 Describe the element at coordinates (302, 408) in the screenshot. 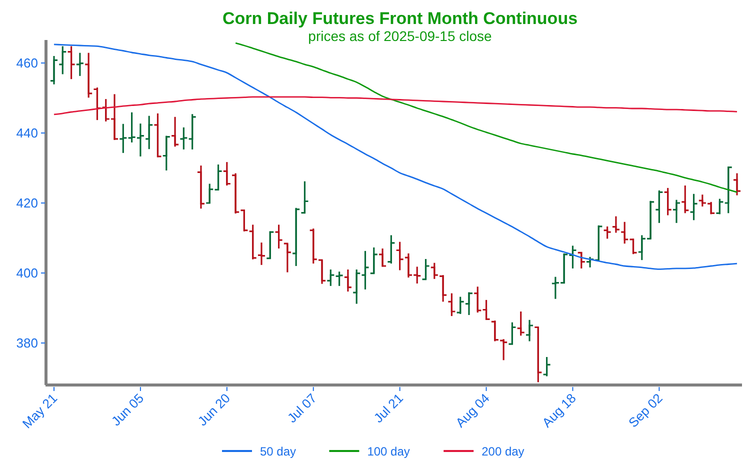

I see `x-tick-label: Jul 07` at that location.